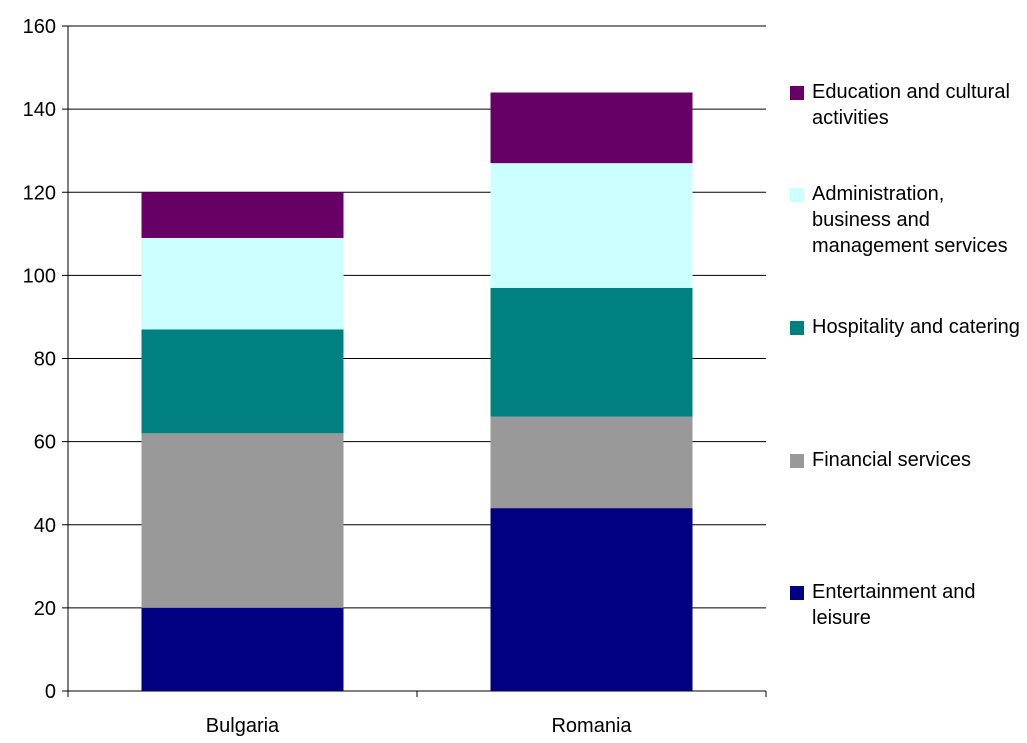 This screenshot has height=743, width=1027. I want to click on x-tick-label: Bulgaria, so click(243, 726).